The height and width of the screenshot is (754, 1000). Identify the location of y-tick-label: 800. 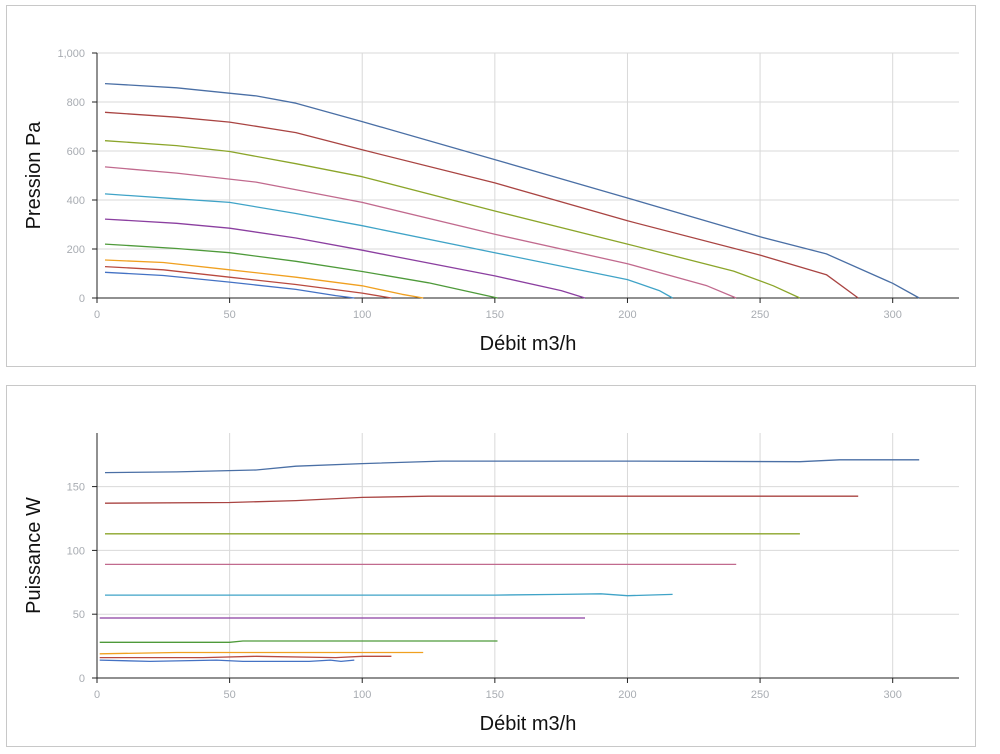
(76, 103).